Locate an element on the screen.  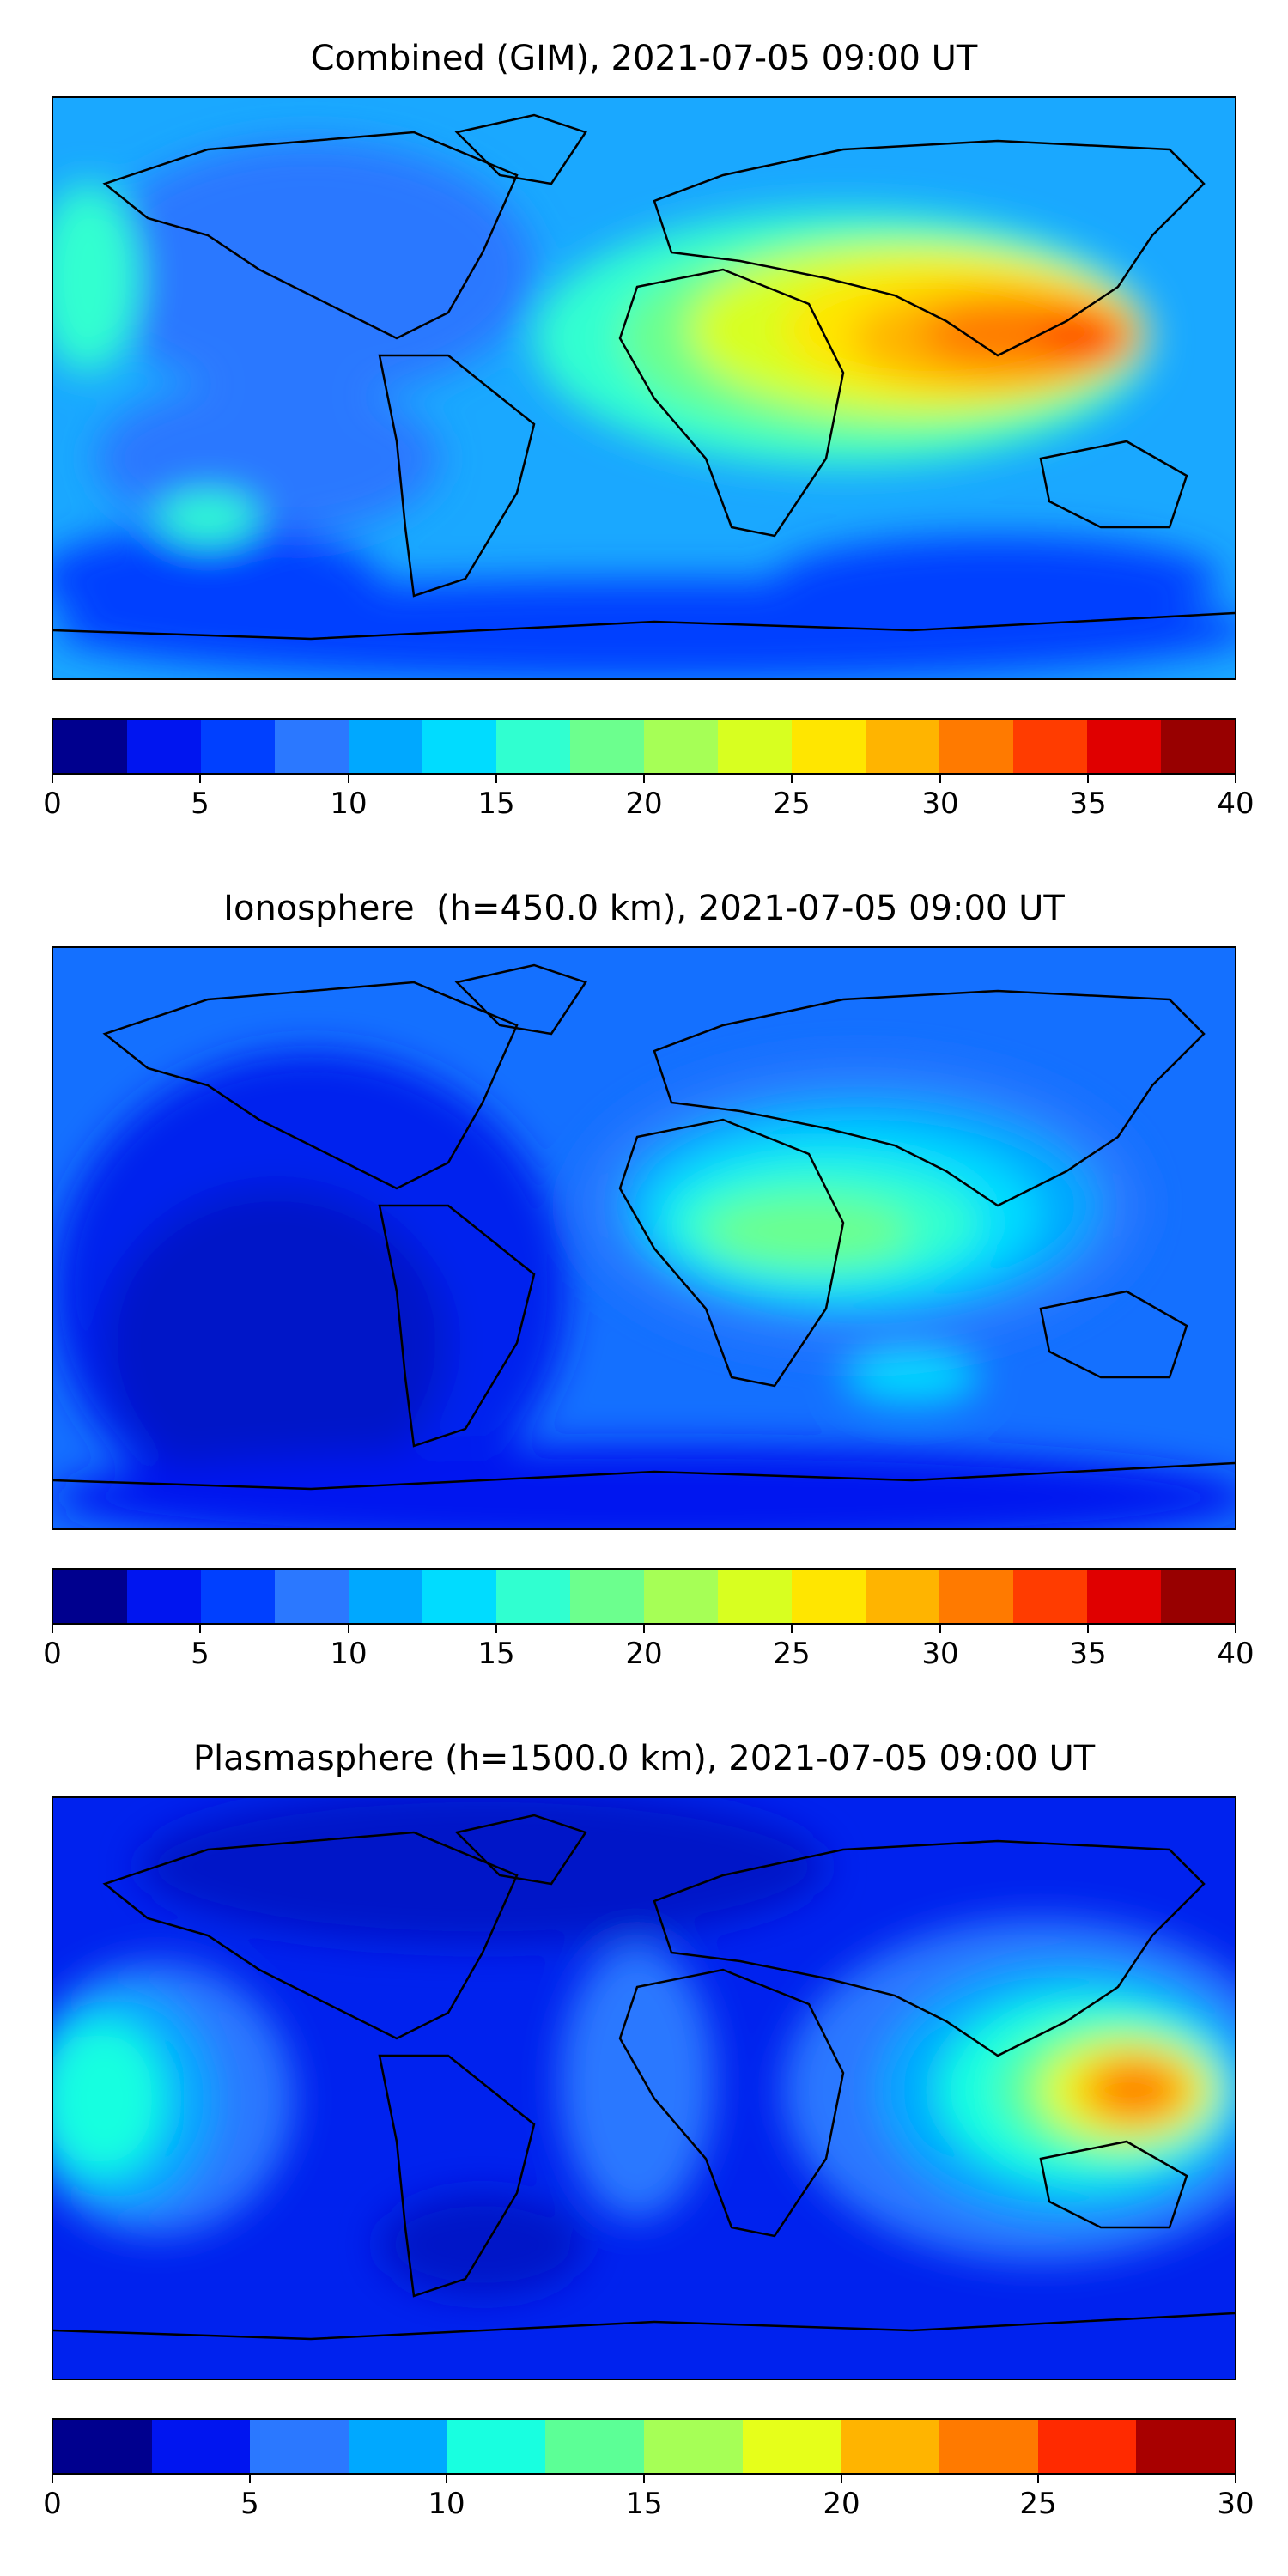
panel-1-colorbar-ticks: 0 5 10 15 20 25 30 35 40 is located at coordinates (649, 798).